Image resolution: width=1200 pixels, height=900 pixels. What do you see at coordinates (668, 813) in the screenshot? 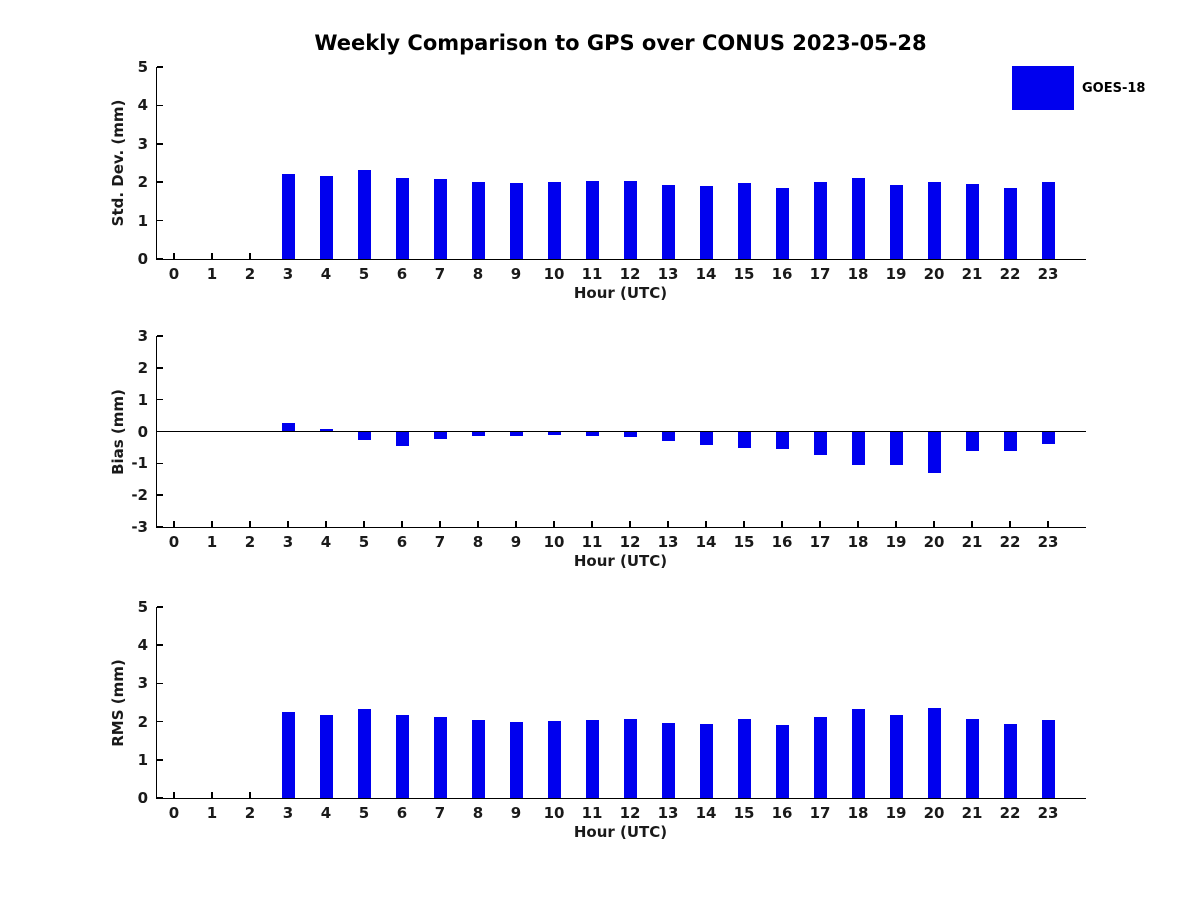
I see `x-tick-label: 13` at bounding box center [668, 813].